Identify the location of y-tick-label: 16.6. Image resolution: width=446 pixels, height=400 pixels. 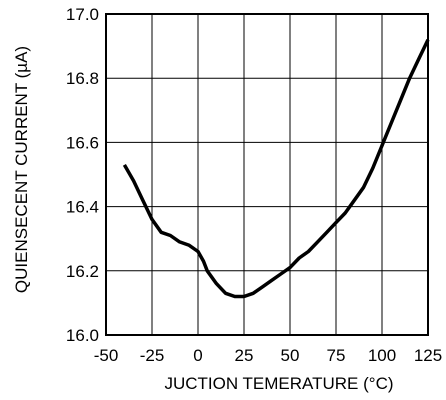
(82, 142).